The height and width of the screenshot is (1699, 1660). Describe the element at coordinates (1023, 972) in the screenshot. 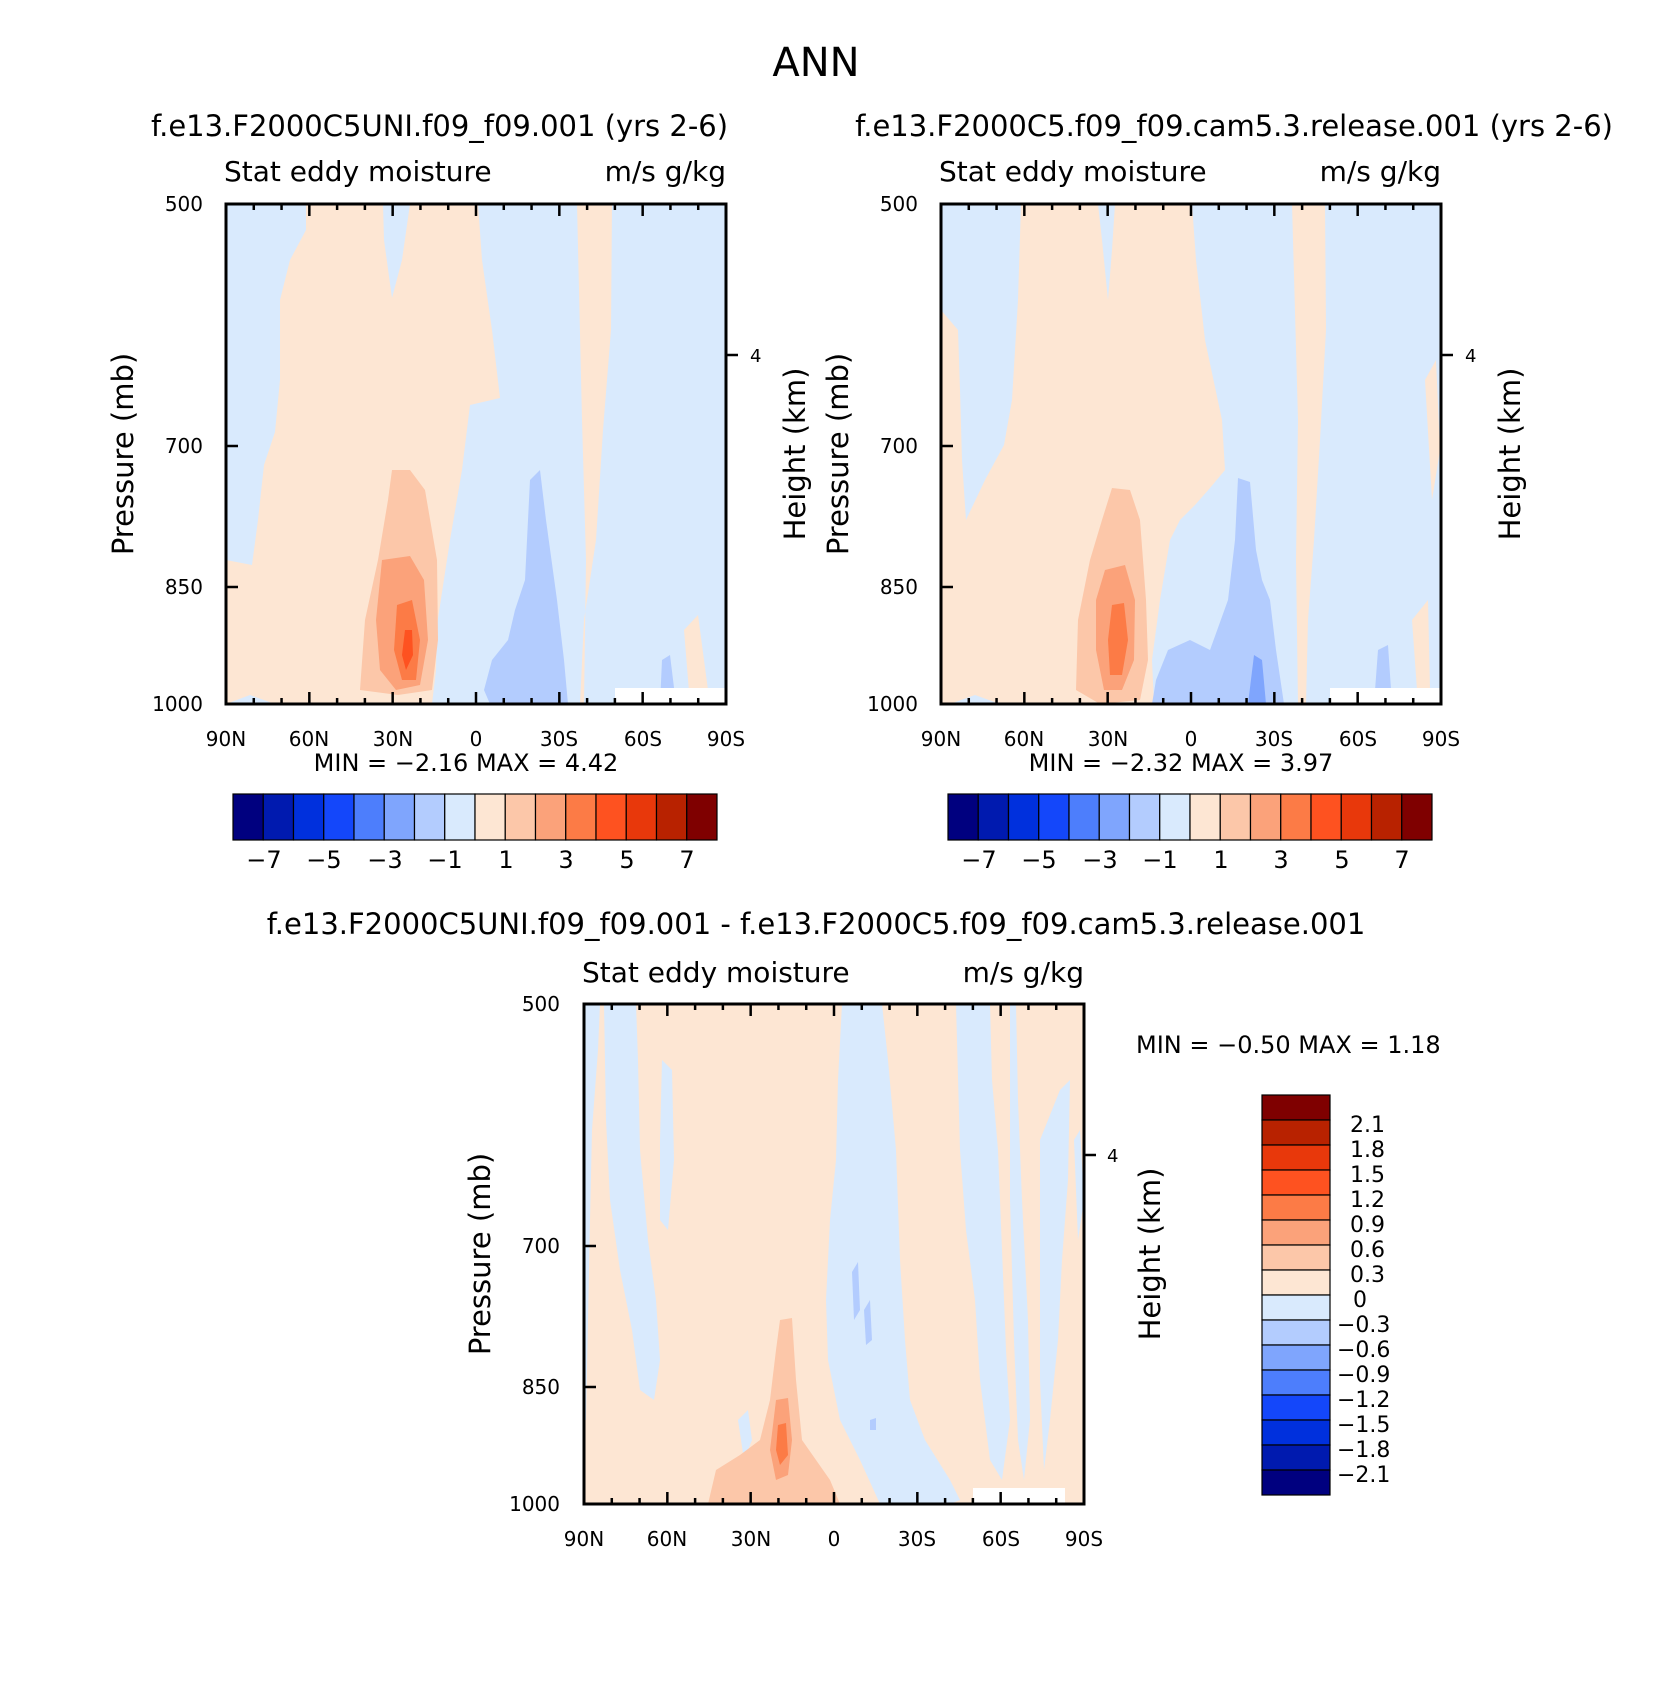

I see `panel-3-right-label: m/s g/kg` at that location.